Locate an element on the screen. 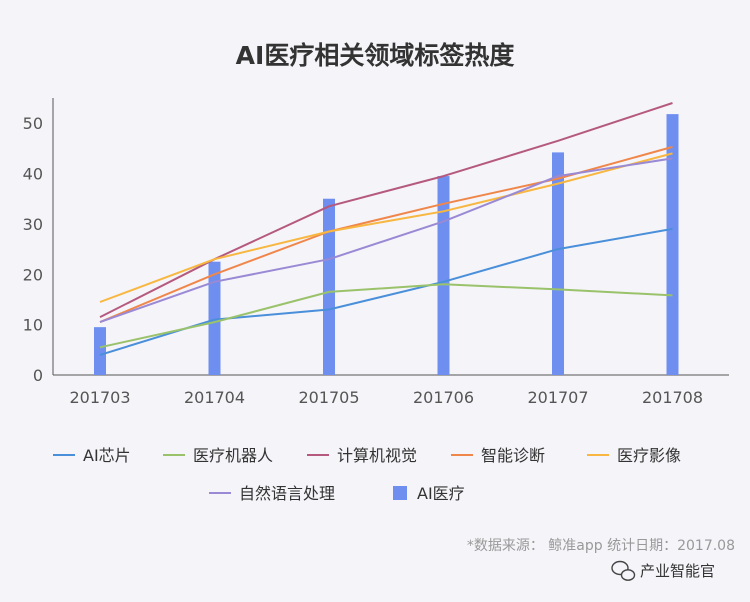  legend-label: 自然语言处理 is located at coordinates (287, 493).